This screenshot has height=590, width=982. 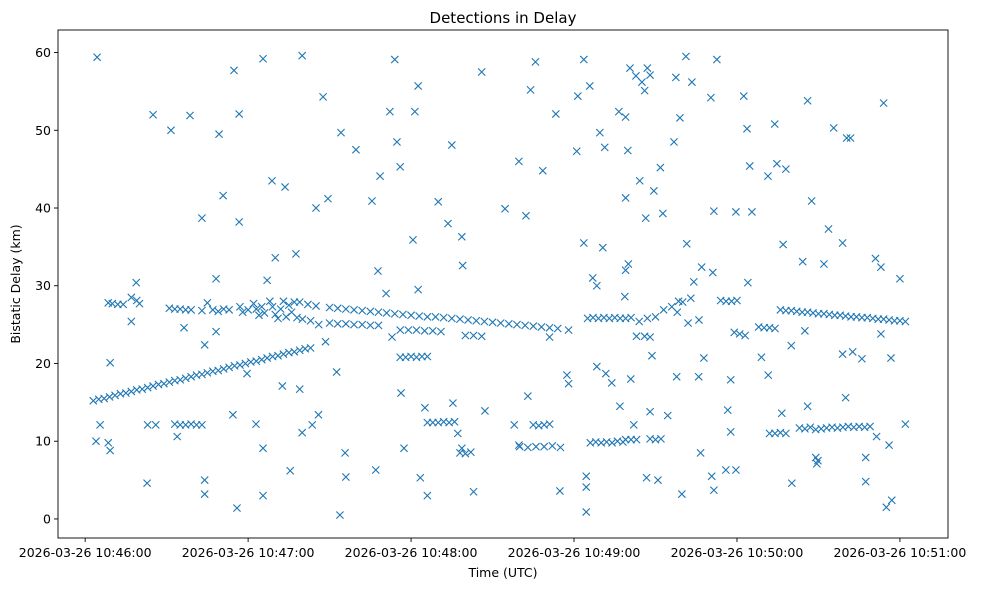 What do you see at coordinates (43, 285) in the screenshot?
I see `y-tick-label: 30` at bounding box center [43, 285].